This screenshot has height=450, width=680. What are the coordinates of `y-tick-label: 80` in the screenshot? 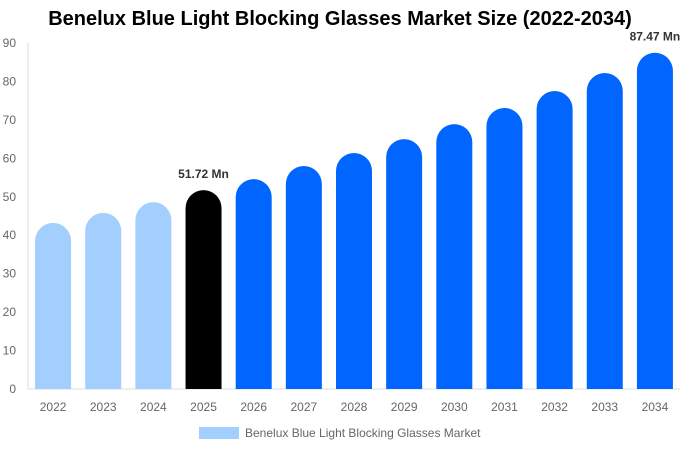 It's located at (10, 81).